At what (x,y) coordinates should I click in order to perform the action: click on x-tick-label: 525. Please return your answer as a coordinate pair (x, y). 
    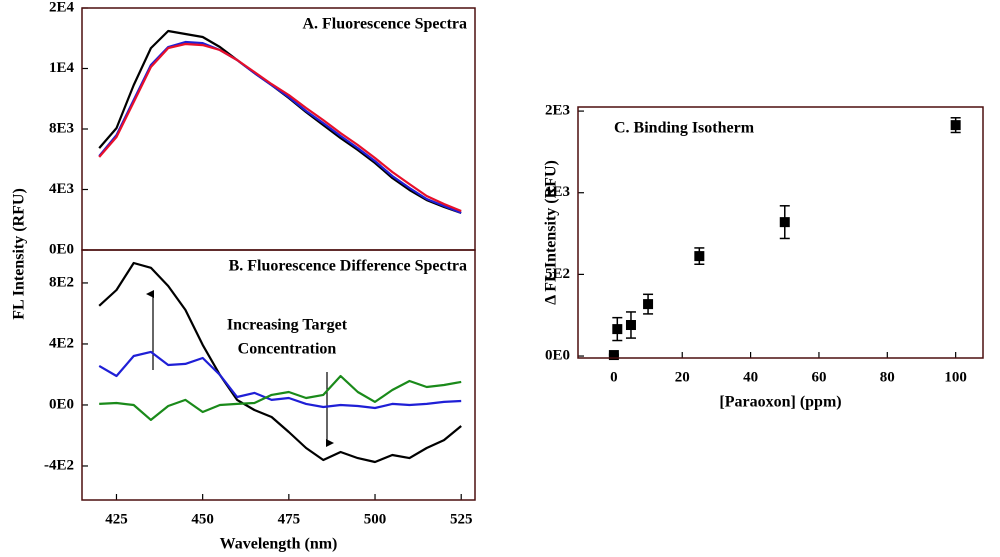
    Looking at the image, I should click on (461, 519).